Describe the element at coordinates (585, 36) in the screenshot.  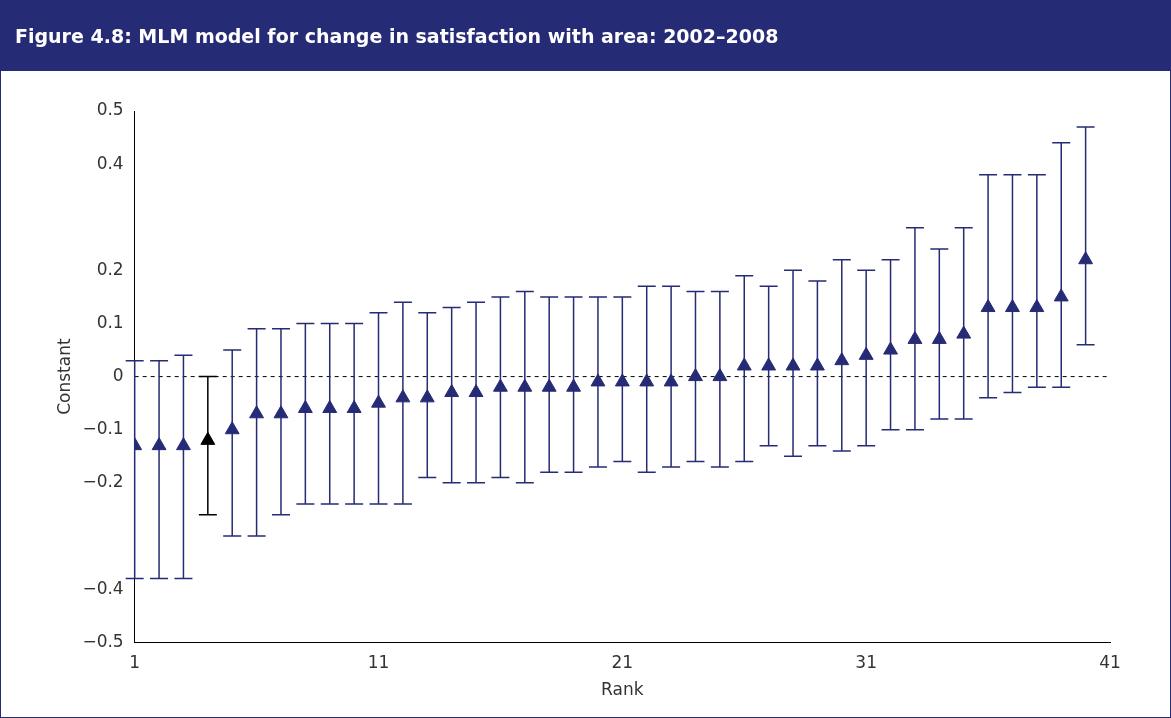
I see `chart-title: Figure 4.8: MLM model for change in satisfaction with area: 2002–2008` at that location.